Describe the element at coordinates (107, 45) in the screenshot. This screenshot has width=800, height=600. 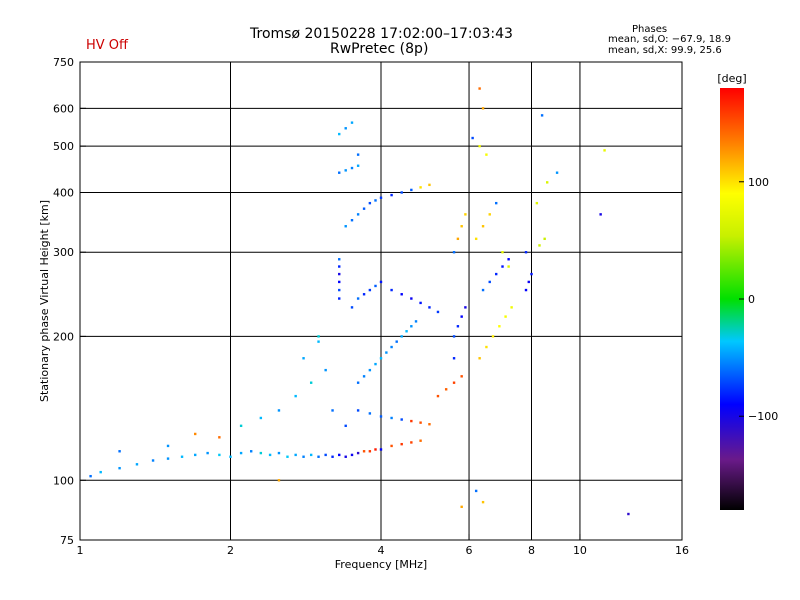
I see `hv-status: HV Off` at that location.